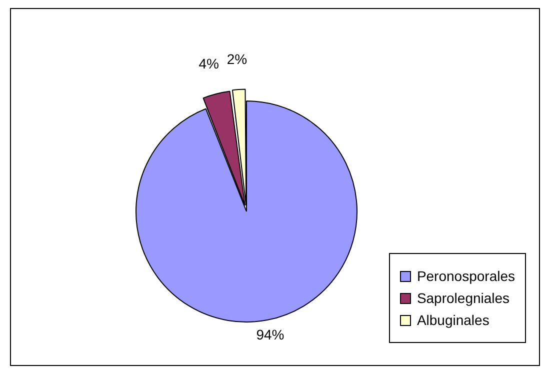 This screenshot has height=375, width=550. What do you see at coordinates (453, 320) in the screenshot?
I see `legend-label: Albuginales` at bounding box center [453, 320].